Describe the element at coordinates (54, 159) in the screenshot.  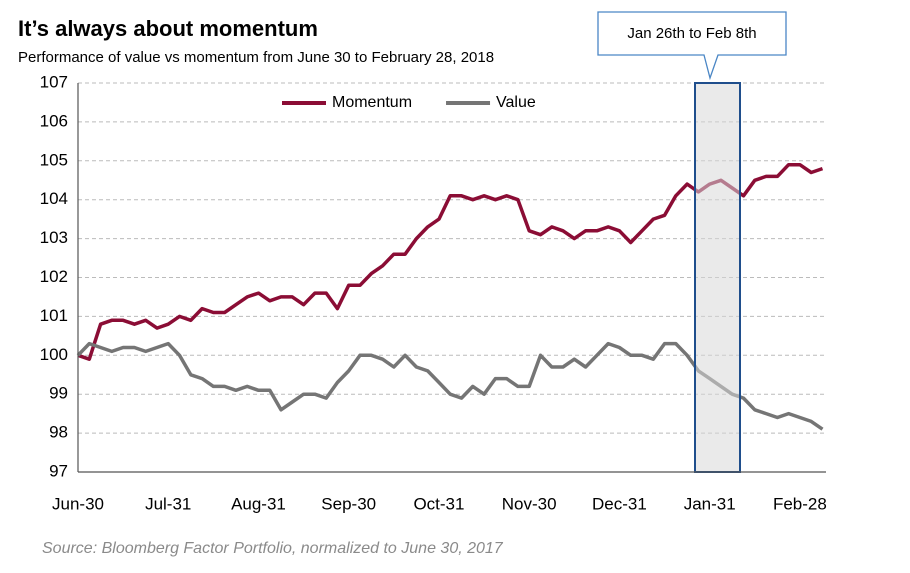
I see `y-tick-label: 105` at that location.